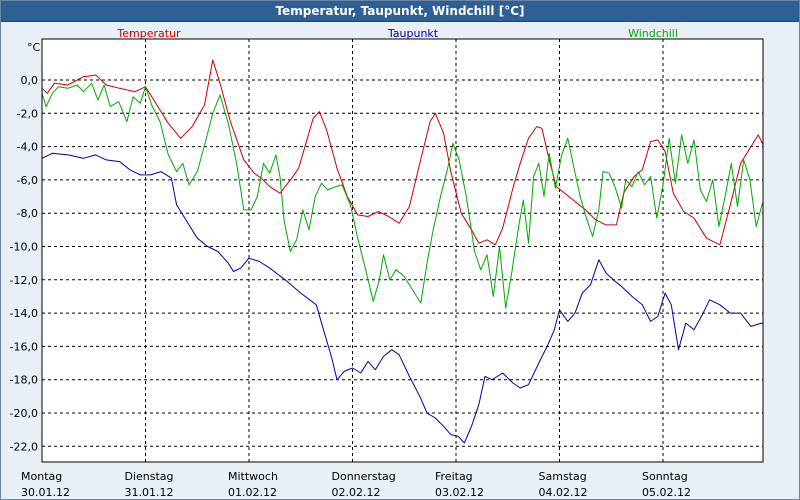 The height and width of the screenshot is (500, 800). What do you see at coordinates (149, 476) in the screenshot?
I see `x-tick-day: Dienstag` at bounding box center [149, 476].